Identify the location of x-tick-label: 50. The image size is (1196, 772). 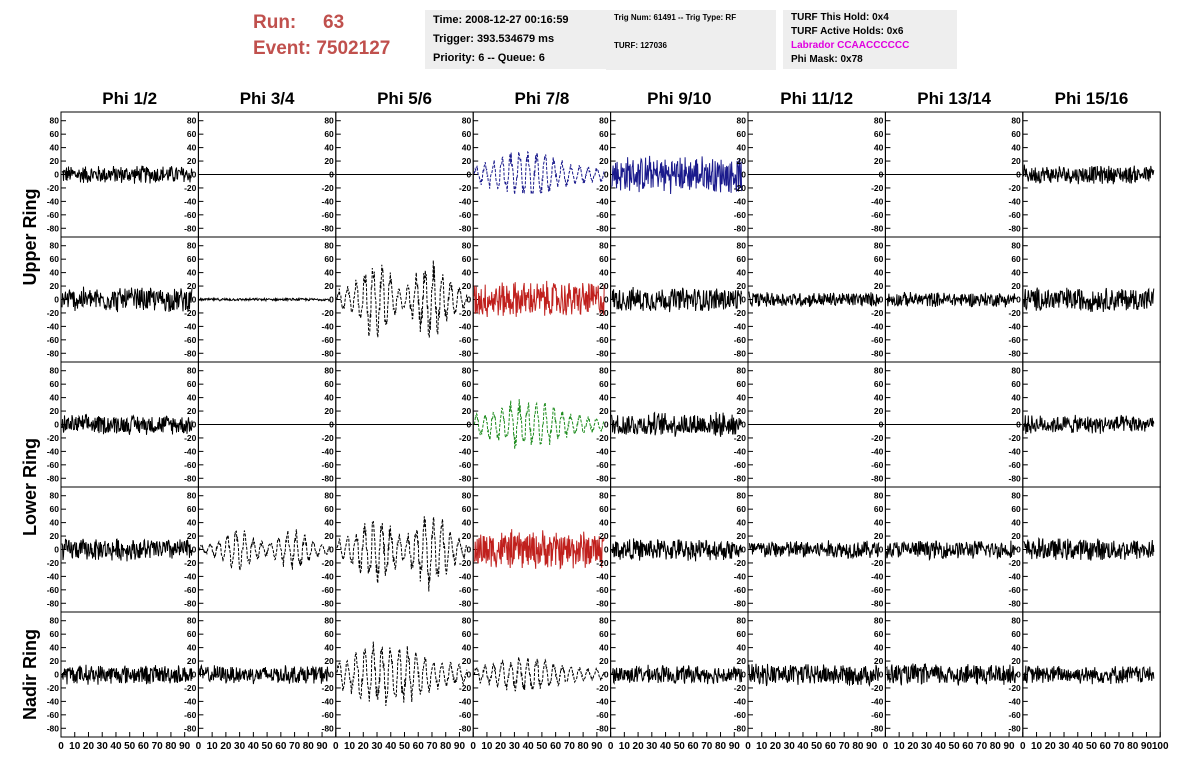
(268, 746).